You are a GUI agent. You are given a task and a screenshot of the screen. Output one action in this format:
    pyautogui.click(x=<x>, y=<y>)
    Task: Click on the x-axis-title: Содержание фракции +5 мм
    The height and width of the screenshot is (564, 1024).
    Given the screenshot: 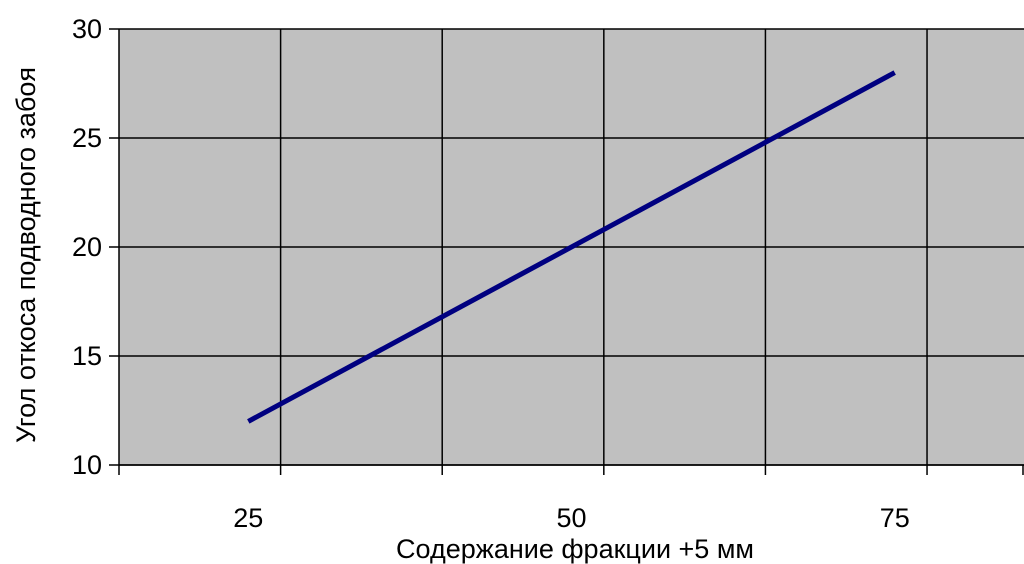 What is the action you would take?
    pyautogui.click(x=575, y=549)
    